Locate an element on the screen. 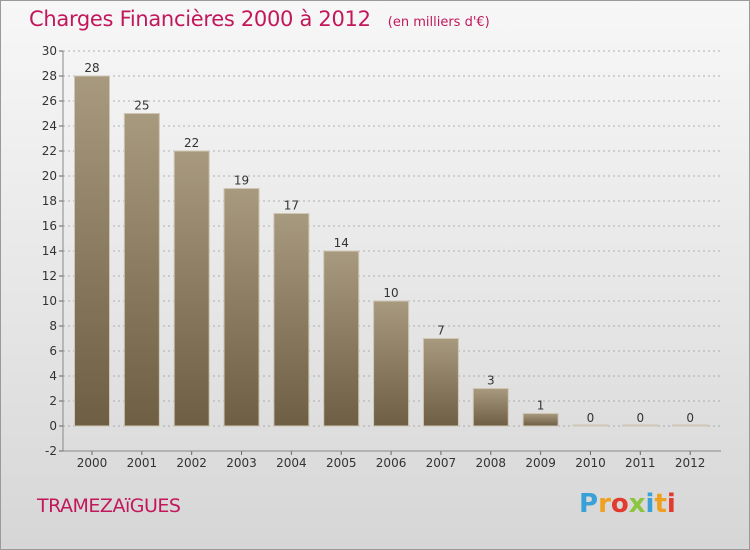 This screenshot has height=550, width=750. y-tick-label: 6 is located at coordinates (53, 351).